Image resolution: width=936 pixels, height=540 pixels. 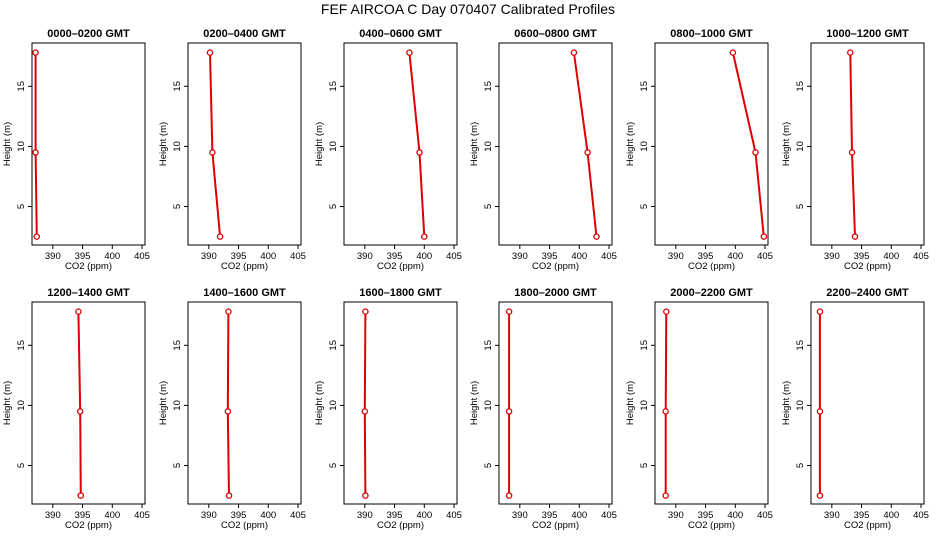 What do you see at coordinates (867, 34) in the screenshot?
I see `panel-title: 1000–1200 GMT` at bounding box center [867, 34].